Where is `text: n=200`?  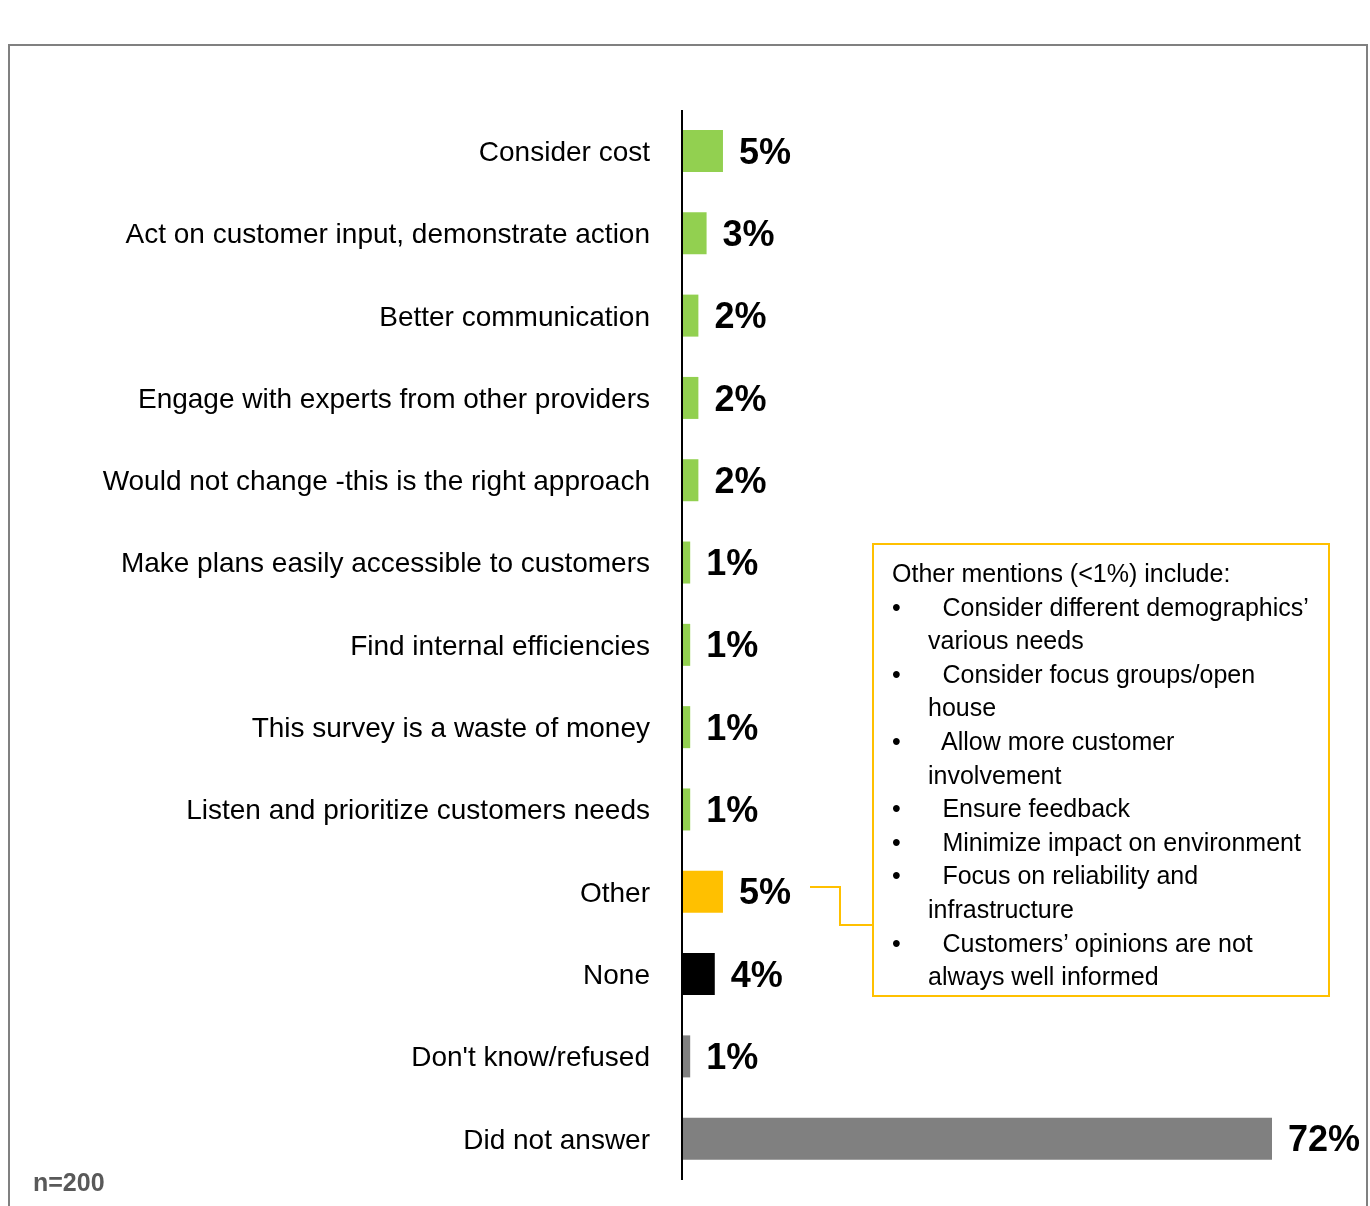
text: n=200 is located at coordinates (69, 1182).